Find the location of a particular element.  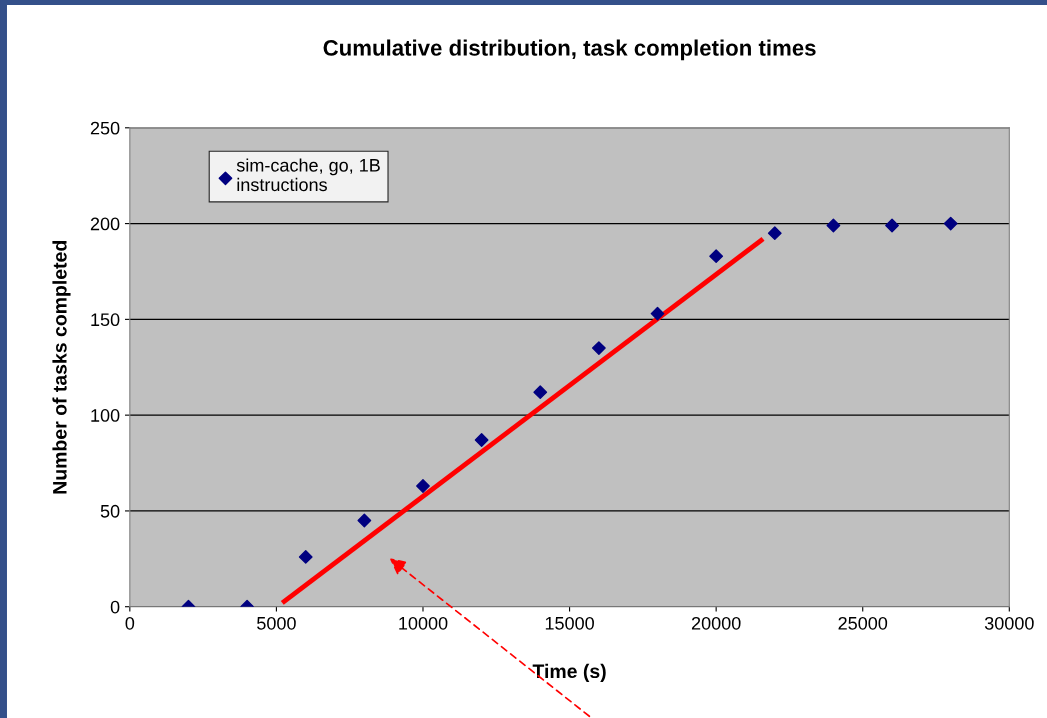

y-tick-label: 150 is located at coordinates (105, 320).